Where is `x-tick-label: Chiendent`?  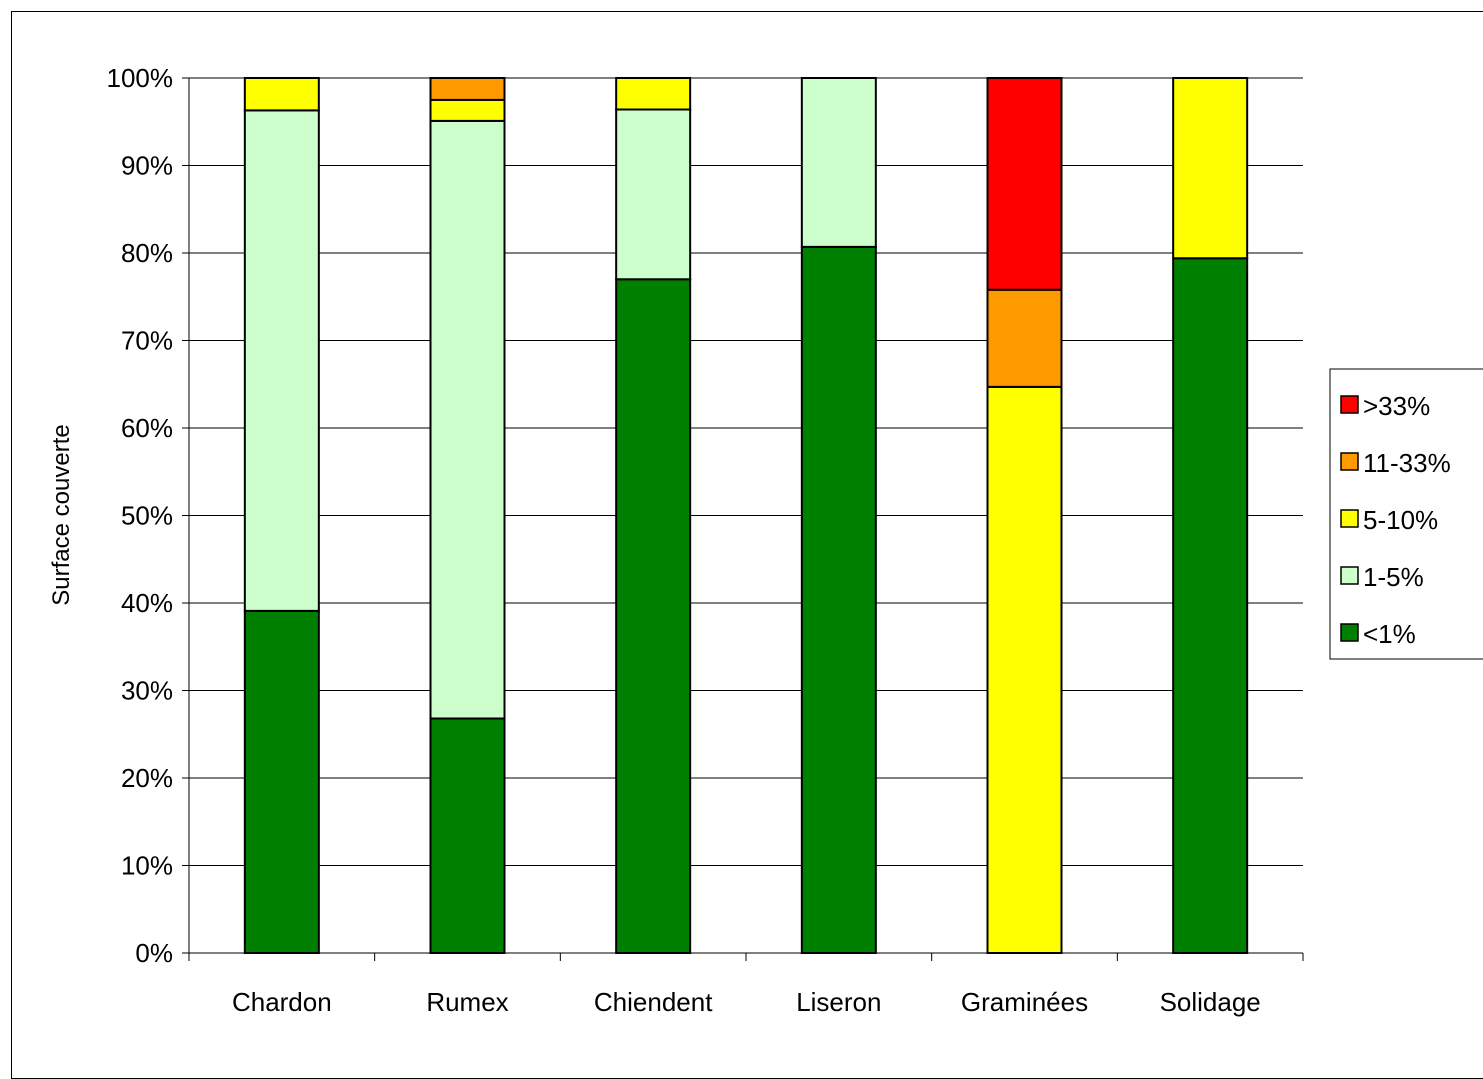
x-tick-label: Chiendent is located at coordinates (653, 1002).